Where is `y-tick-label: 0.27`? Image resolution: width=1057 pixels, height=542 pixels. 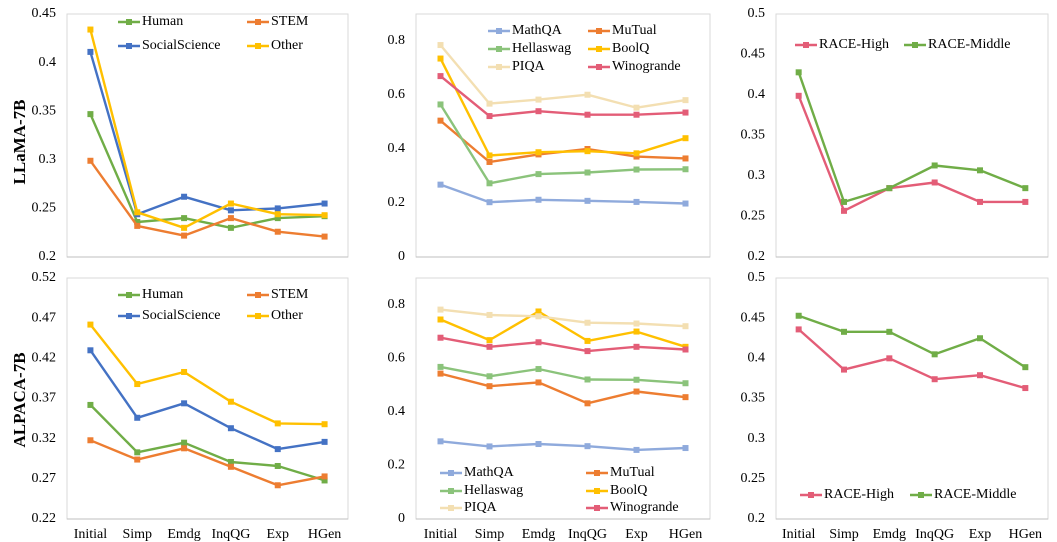 y-tick-label: 0.27 is located at coordinates (44, 478).